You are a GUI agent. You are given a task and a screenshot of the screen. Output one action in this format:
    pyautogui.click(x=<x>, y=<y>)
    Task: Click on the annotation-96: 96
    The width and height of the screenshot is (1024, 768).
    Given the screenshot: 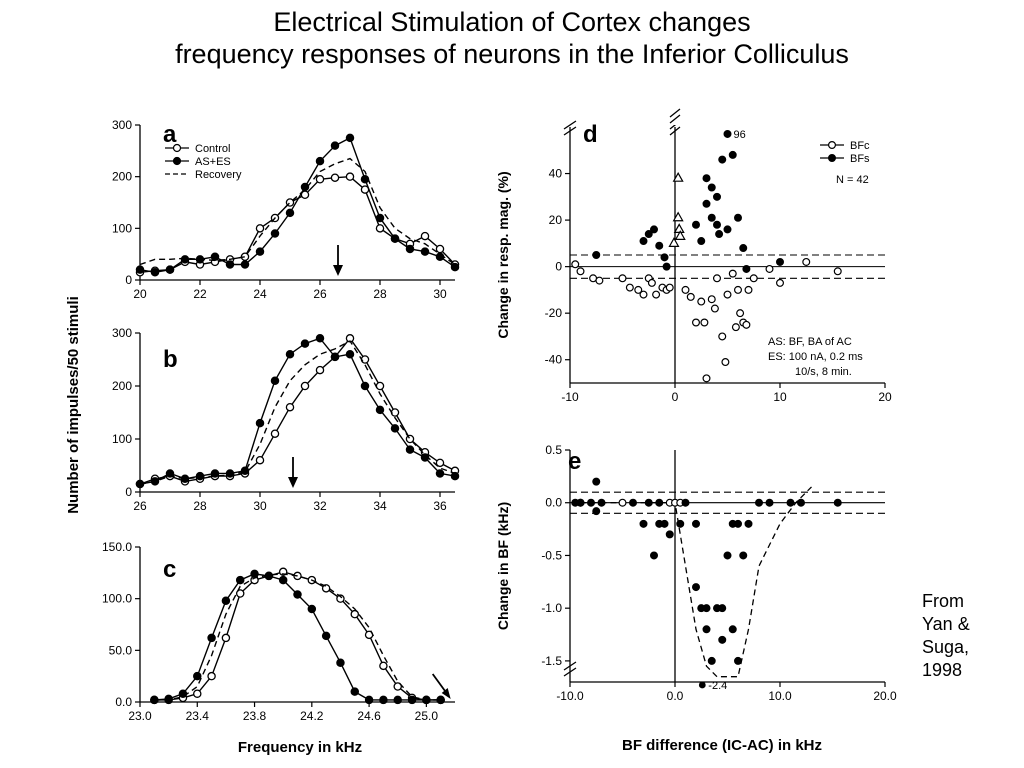 What is the action you would take?
    pyautogui.click(x=740, y=135)
    